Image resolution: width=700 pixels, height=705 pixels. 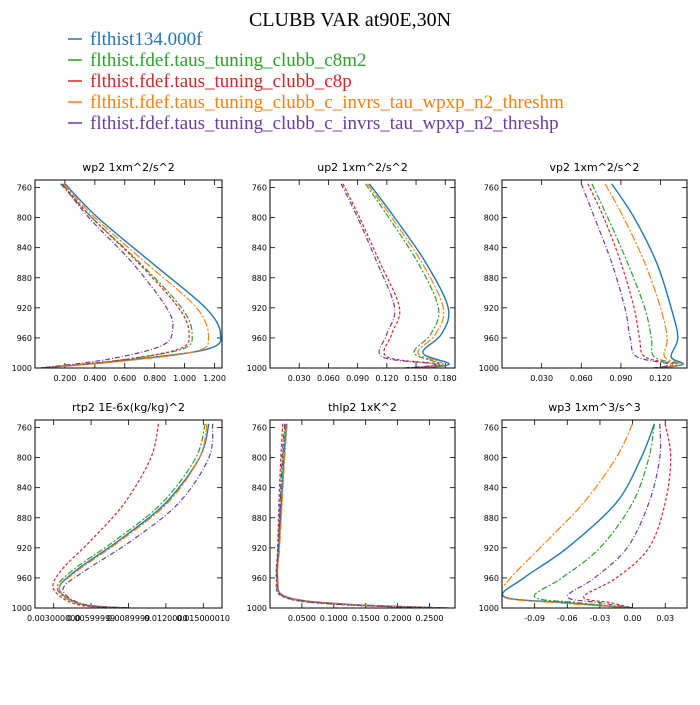 What do you see at coordinates (445, 378) in the screenshot?
I see `x-tick-label: 0.180` at bounding box center [445, 378].